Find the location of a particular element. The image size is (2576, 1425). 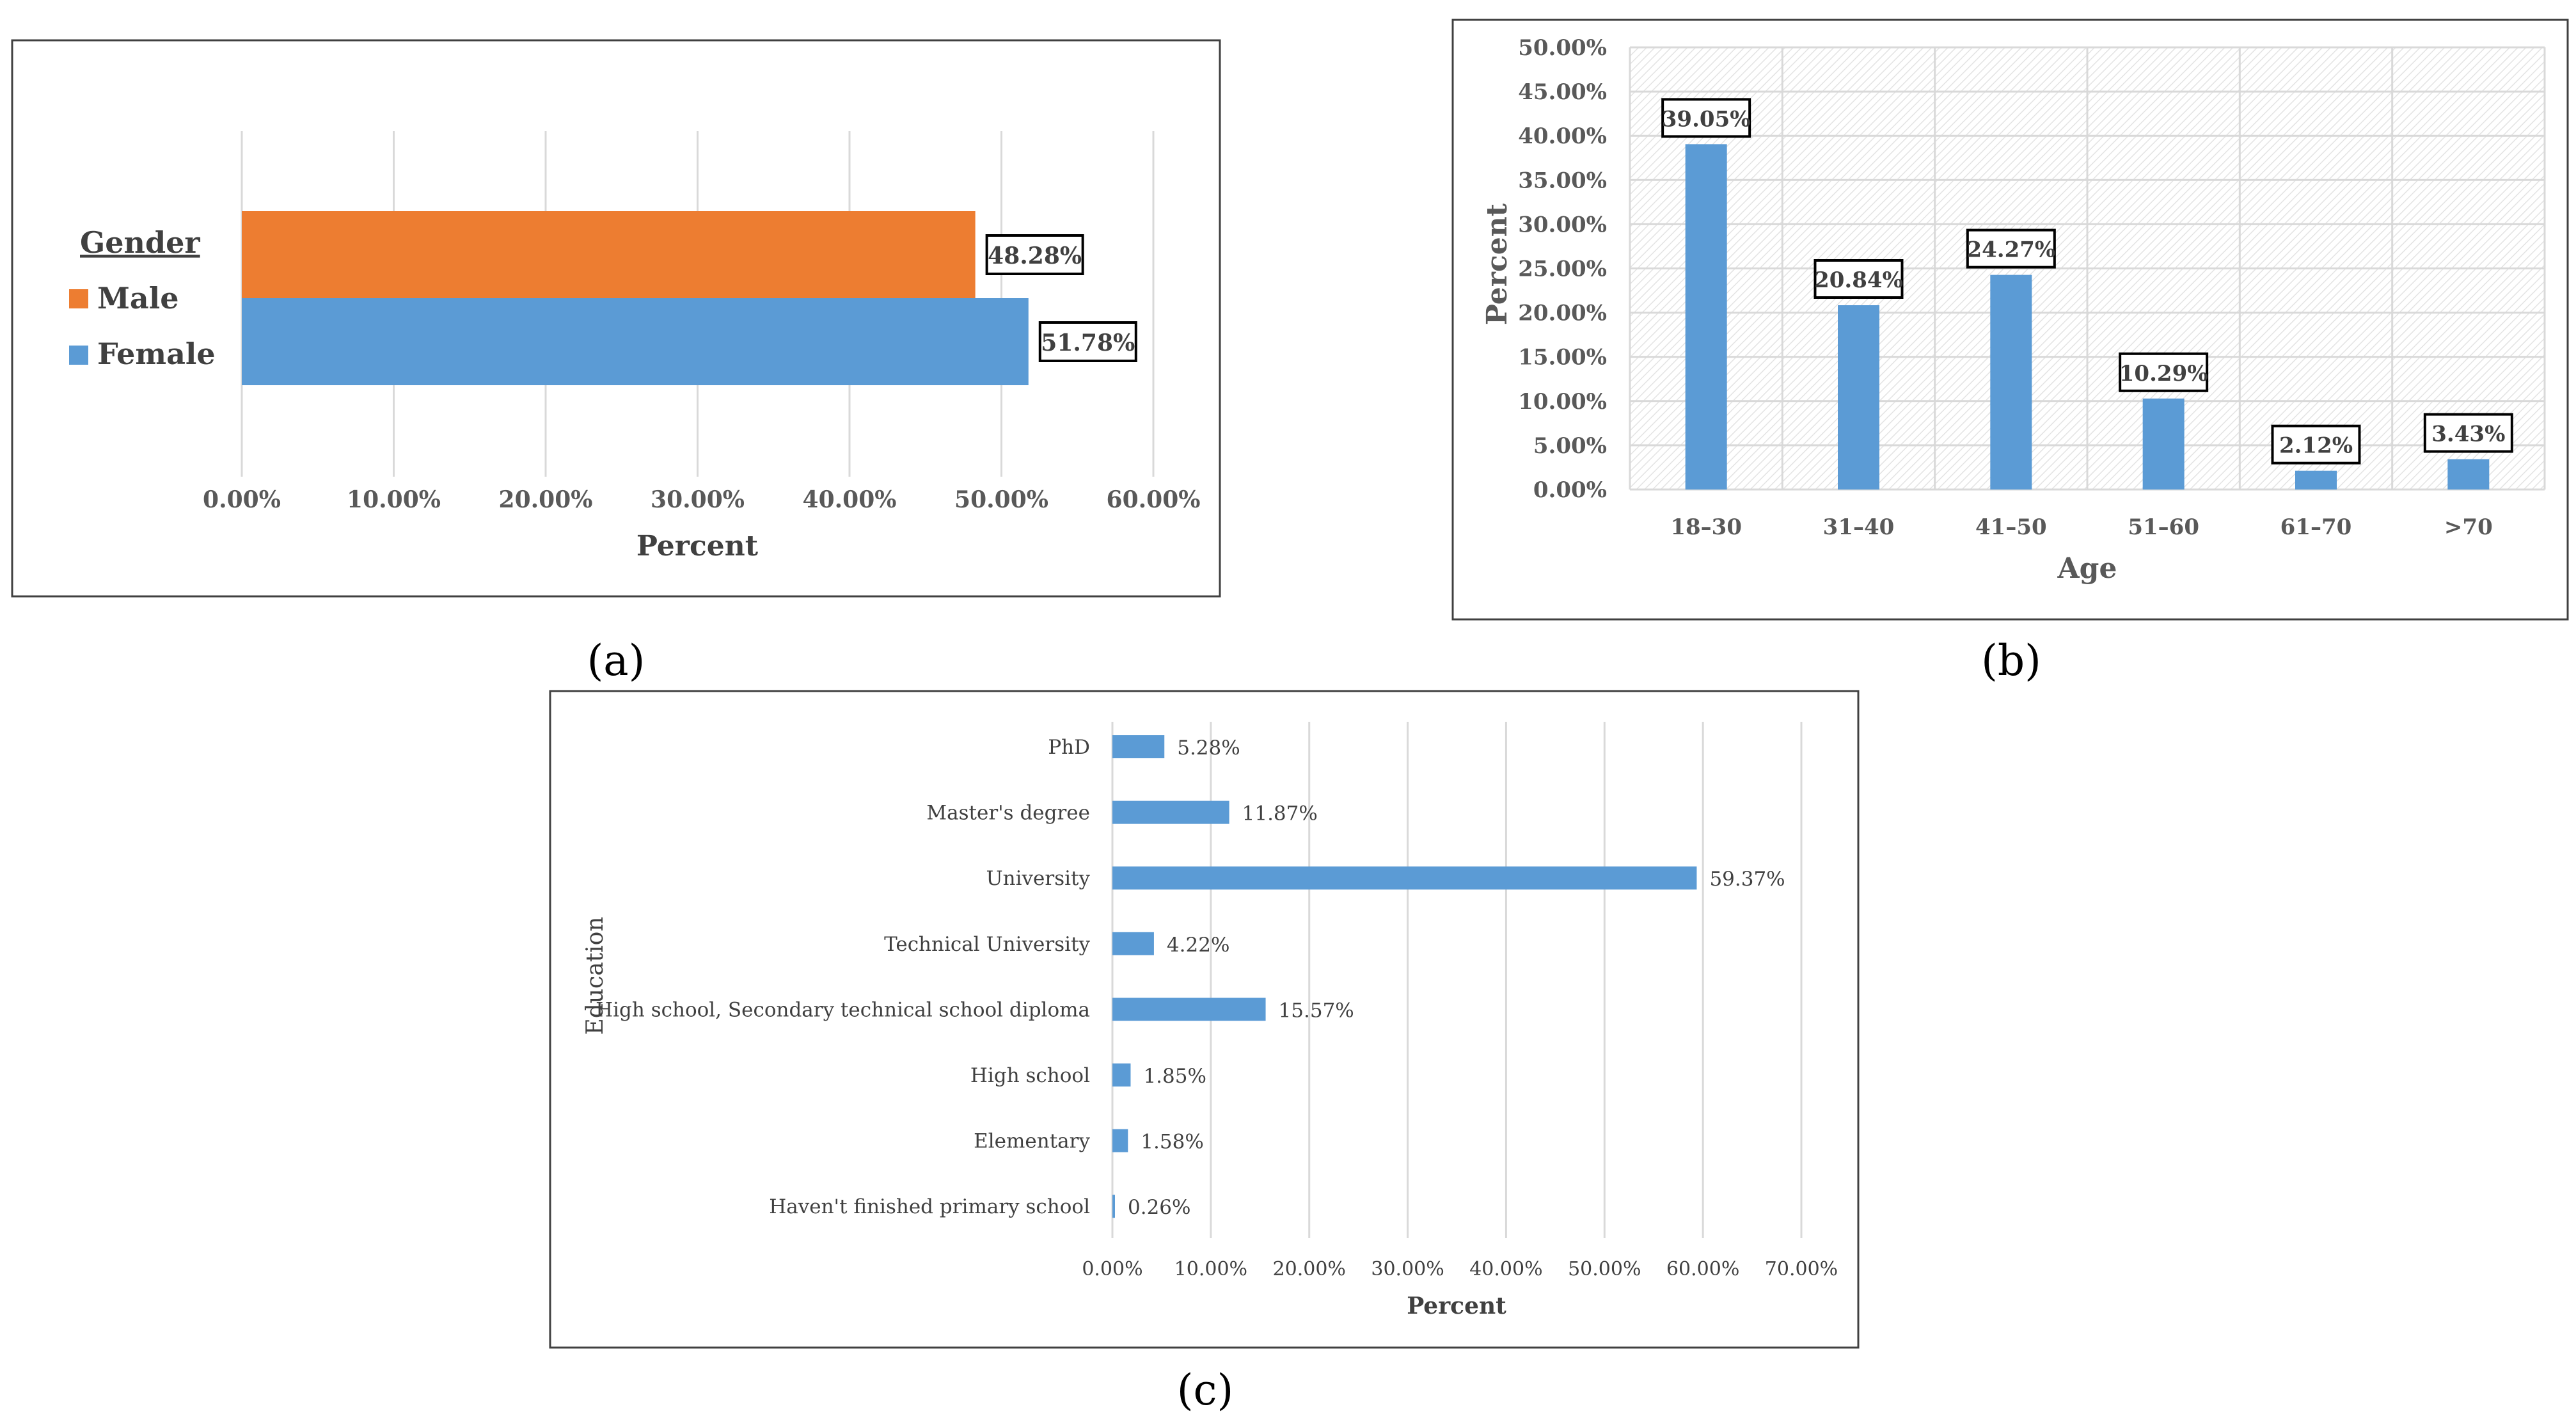

bar-18–30 is located at coordinates (1706, 317).